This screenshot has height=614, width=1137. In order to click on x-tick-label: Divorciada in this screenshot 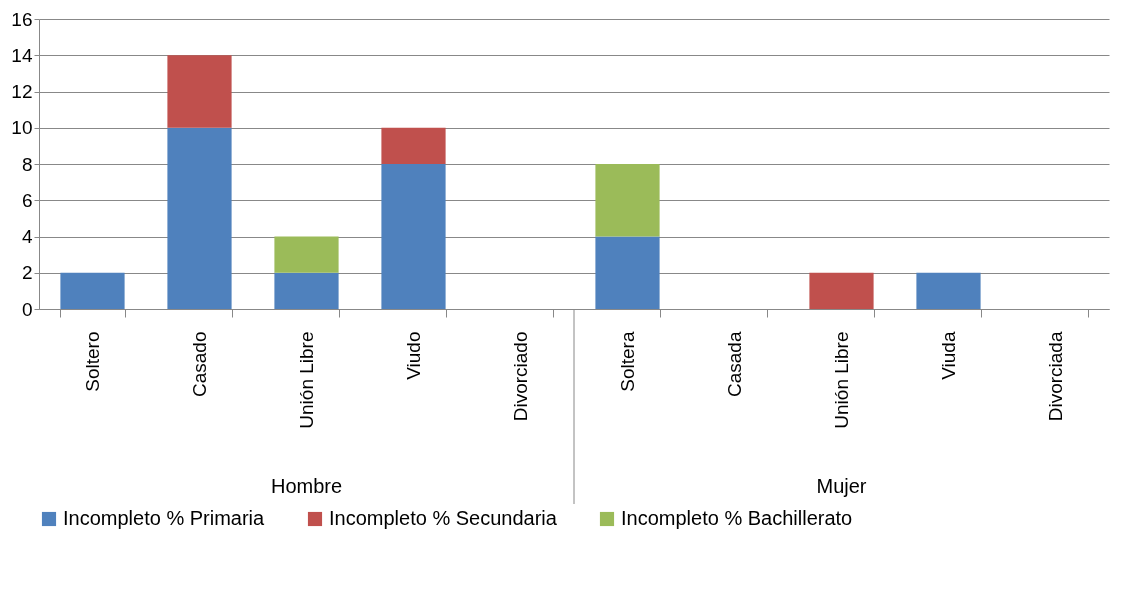, I will do `click(1055, 376)`.